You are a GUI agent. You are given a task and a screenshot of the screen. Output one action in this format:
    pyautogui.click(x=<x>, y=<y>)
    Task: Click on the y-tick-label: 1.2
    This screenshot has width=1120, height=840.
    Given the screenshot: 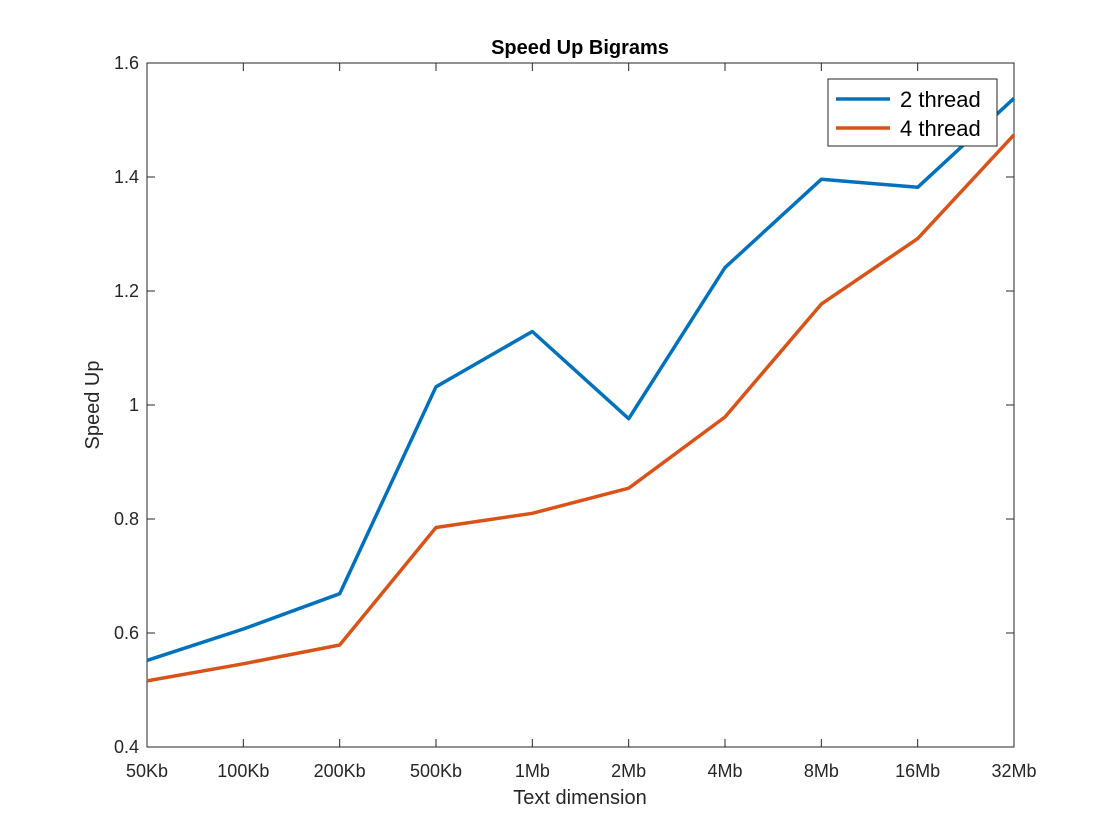 What is the action you would take?
    pyautogui.click(x=126, y=291)
    